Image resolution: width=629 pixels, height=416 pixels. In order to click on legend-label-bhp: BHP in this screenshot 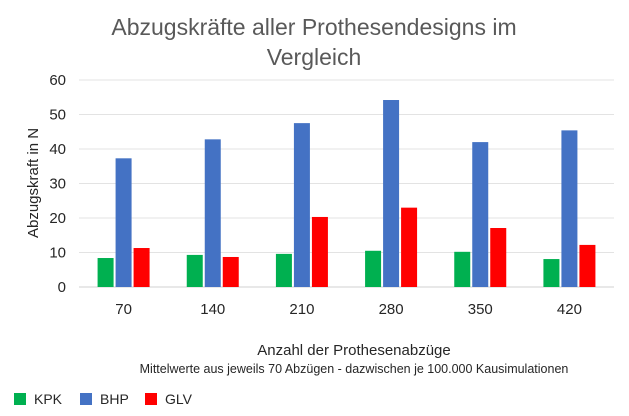, I will do `click(114, 399)`.